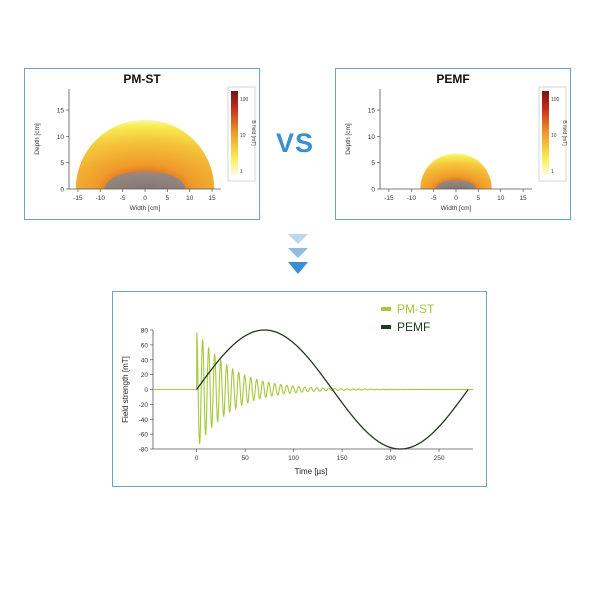 This screenshot has height=600, width=600. I want to click on y-tick-label: 60, so click(145, 345).